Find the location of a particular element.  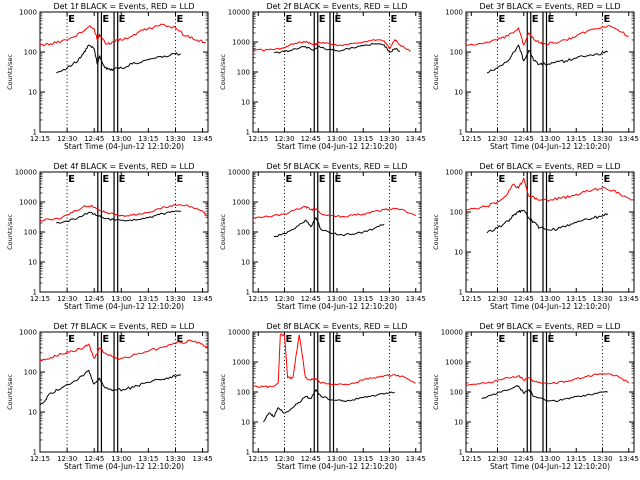

panel-title: Det 6f BLACK = Events, RED = LLD is located at coordinates (549, 166).